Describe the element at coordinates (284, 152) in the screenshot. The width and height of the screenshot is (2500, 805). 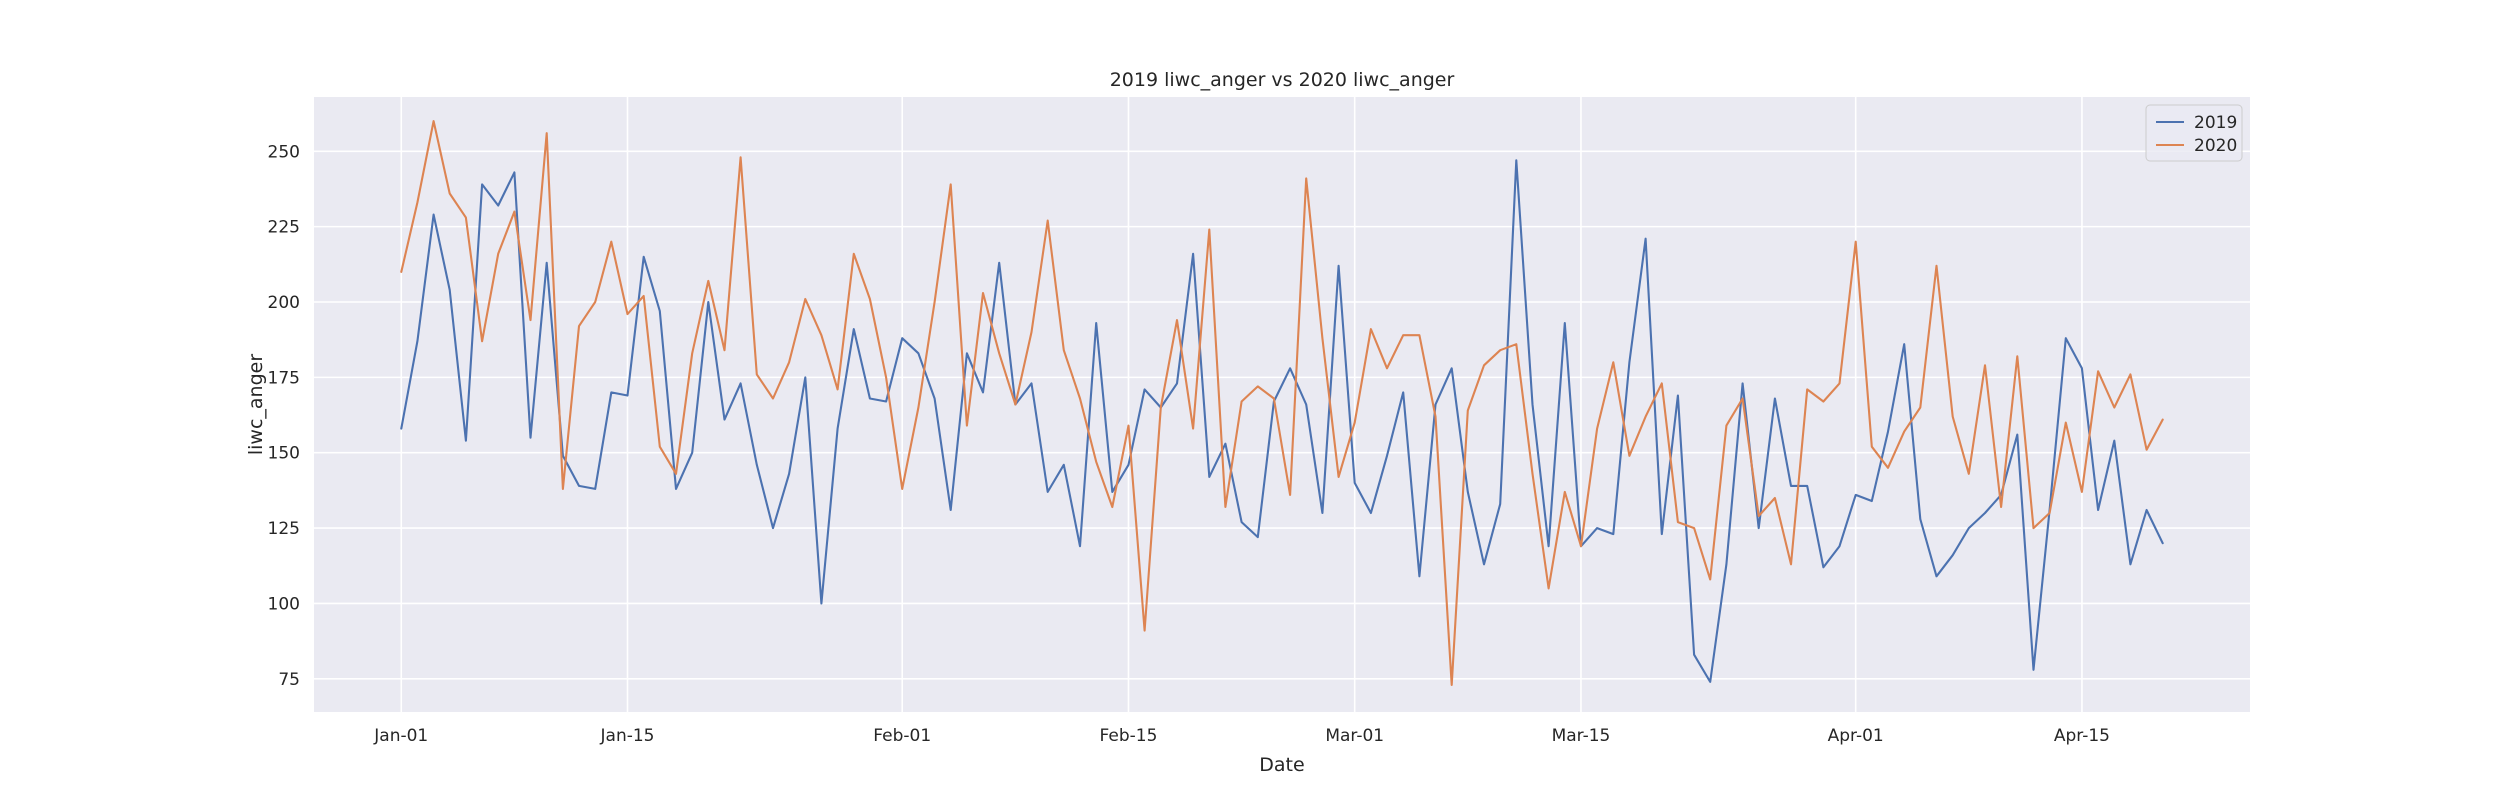
I see `y-tick-label: 250` at that location.